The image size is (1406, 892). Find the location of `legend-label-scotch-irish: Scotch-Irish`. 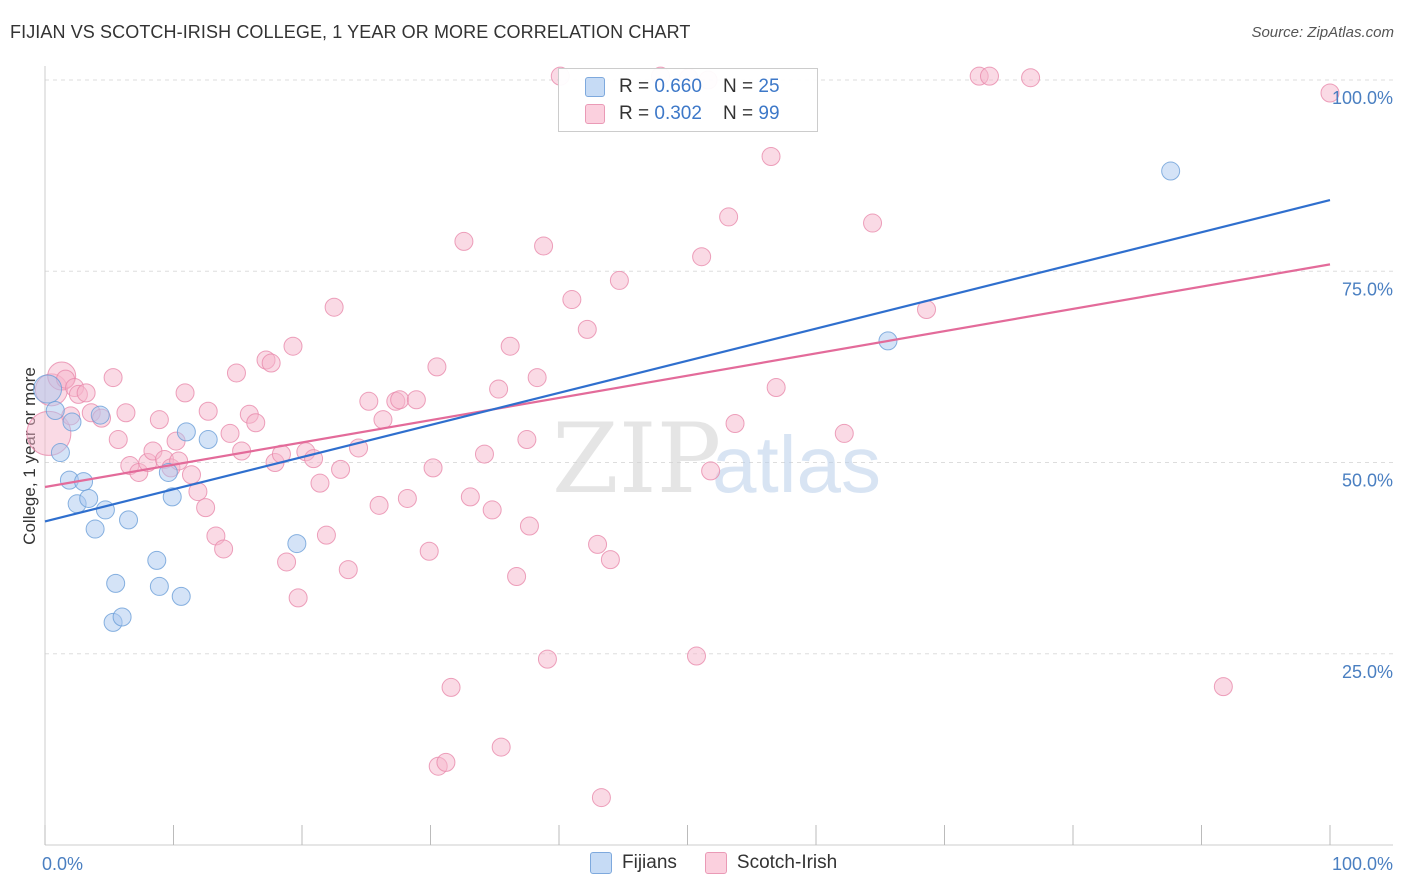

legend-label-scotch-irish: Scotch-Irish is located at coordinates (787, 862).